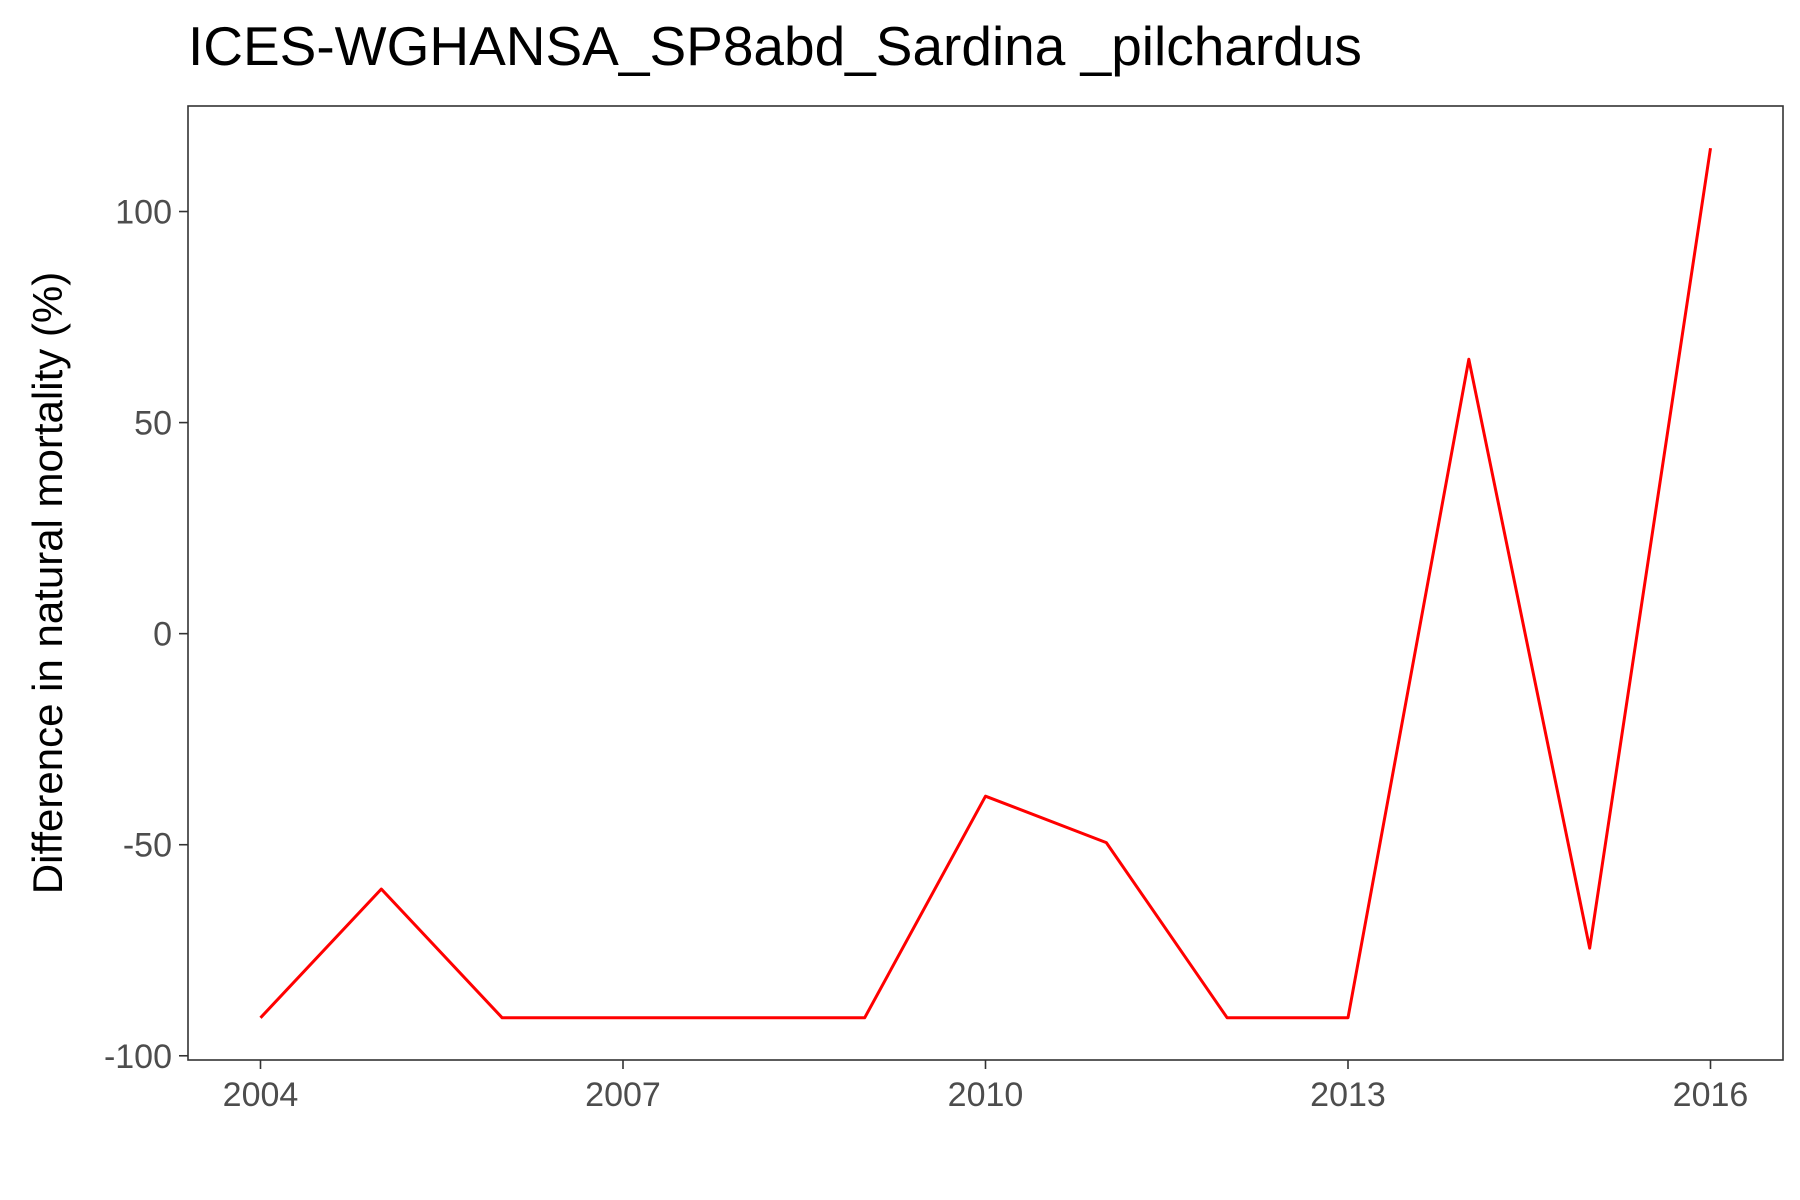 The height and width of the screenshot is (1200, 1800). Describe the element at coordinates (153, 424) in the screenshot. I see `y-tick-label: 50` at that location.